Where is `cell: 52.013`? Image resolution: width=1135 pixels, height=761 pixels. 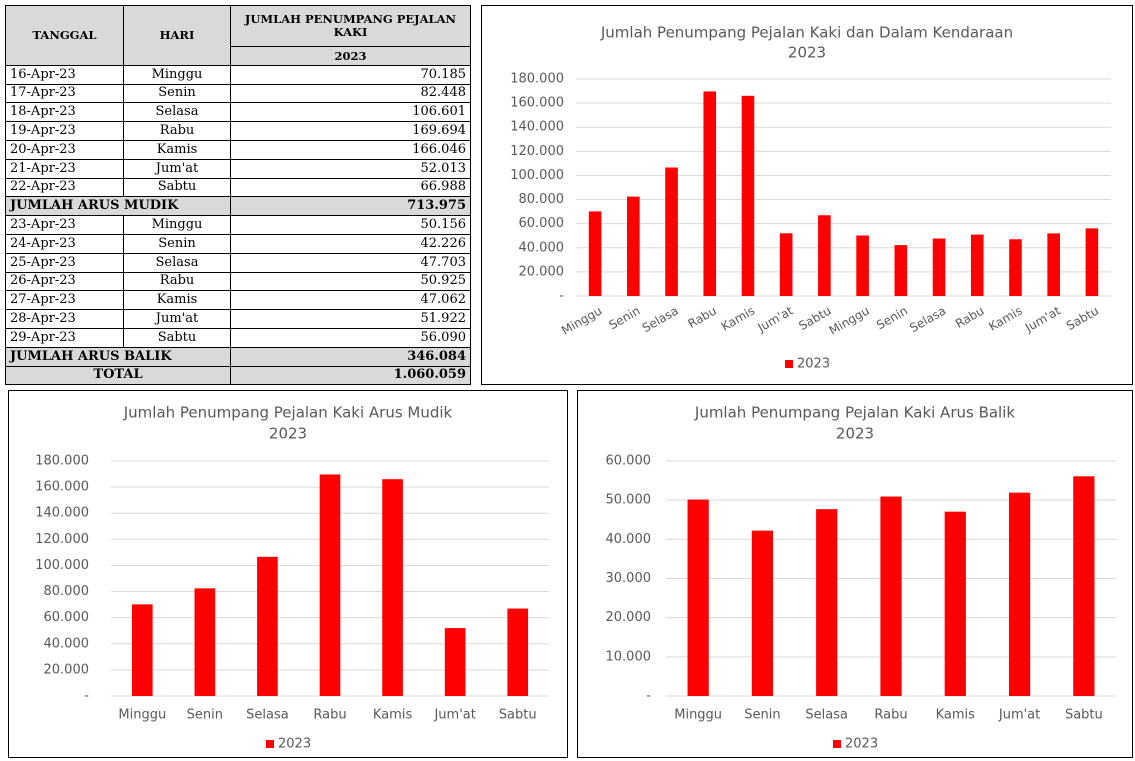
cell: 52.013 is located at coordinates (350, 168).